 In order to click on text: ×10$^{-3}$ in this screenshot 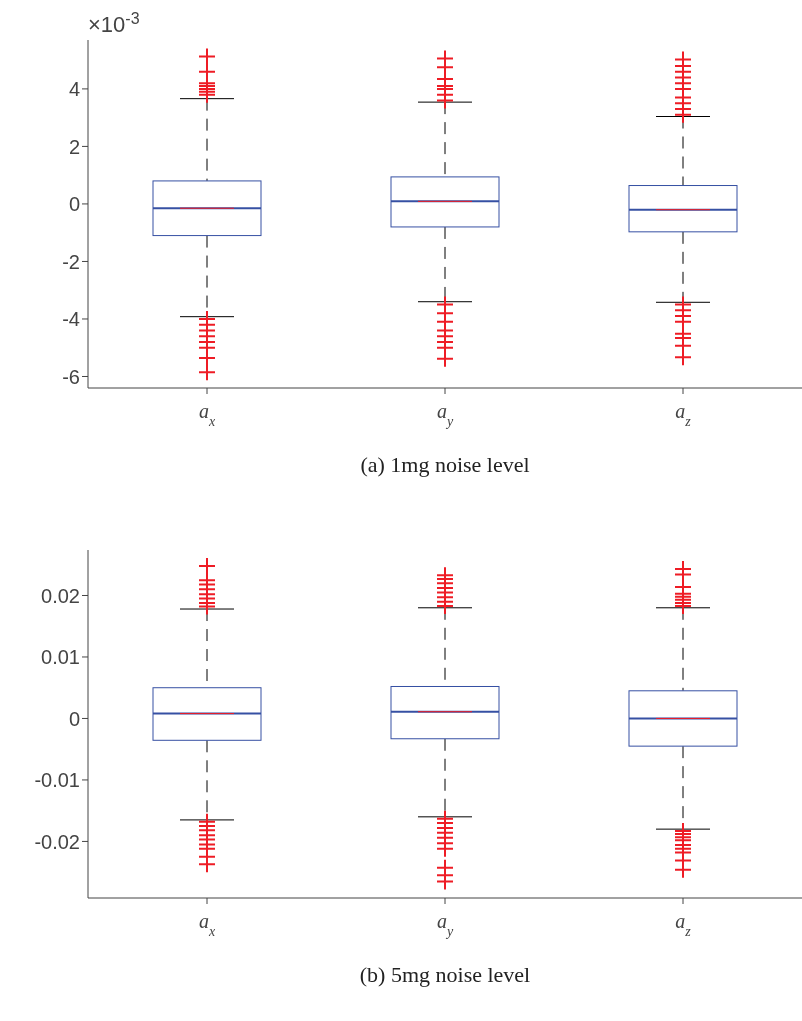, I will do `click(114, 23)`.